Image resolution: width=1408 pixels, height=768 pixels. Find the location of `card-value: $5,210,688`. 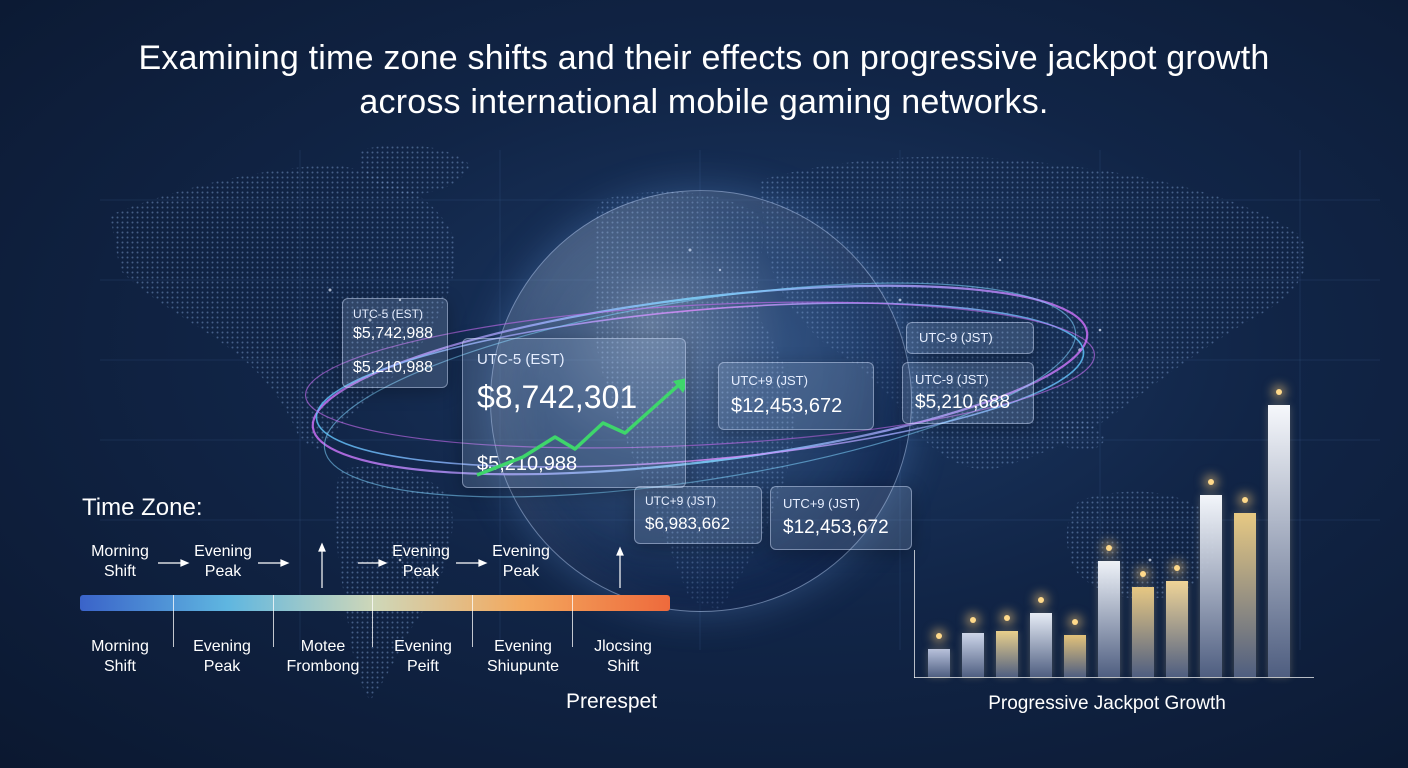

card-value: $5,210,688 is located at coordinates (963, 402).